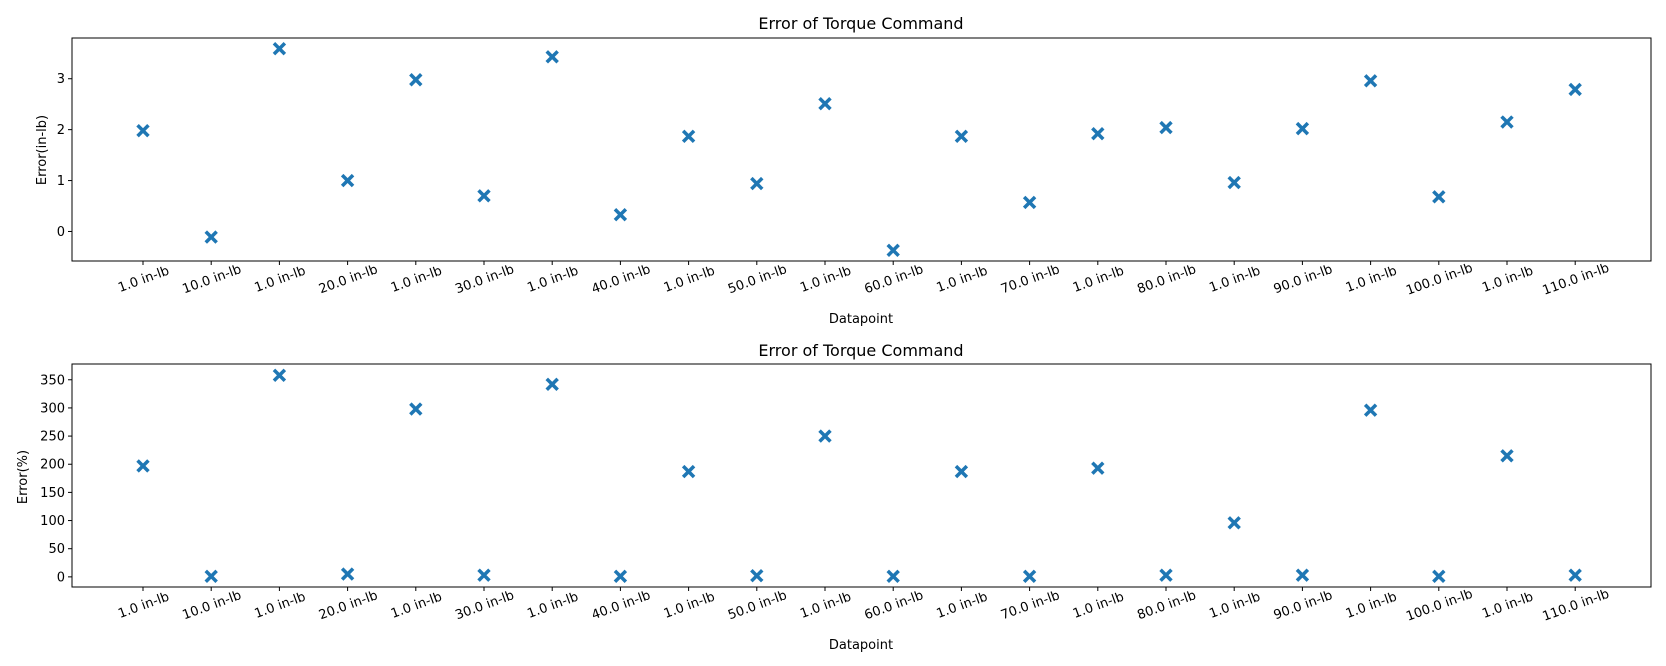 The height and width of the screenshot is (666, 1666). What do you see at coordinates (56, 479) in the screenshot?
I see `y-axis-ticks: 0 50 100 150 200 250 300 350` at bounding box center [56, 479].